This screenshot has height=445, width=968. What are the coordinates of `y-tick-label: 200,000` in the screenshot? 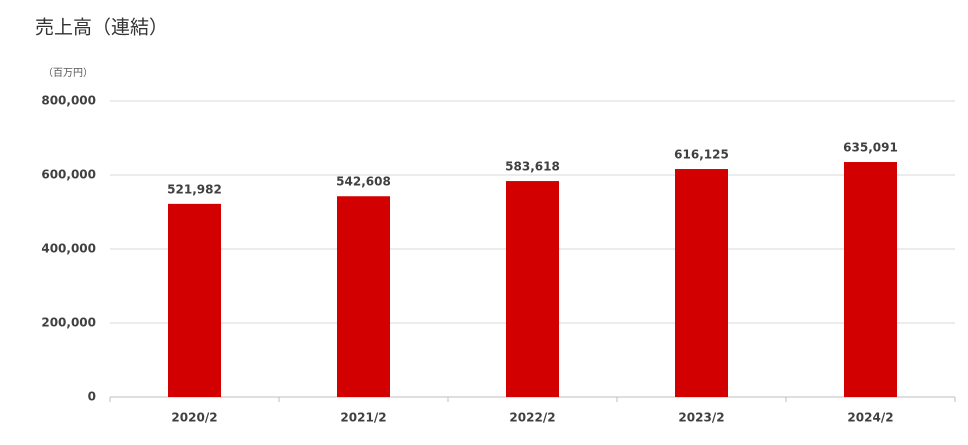 It's located at (68, 323).